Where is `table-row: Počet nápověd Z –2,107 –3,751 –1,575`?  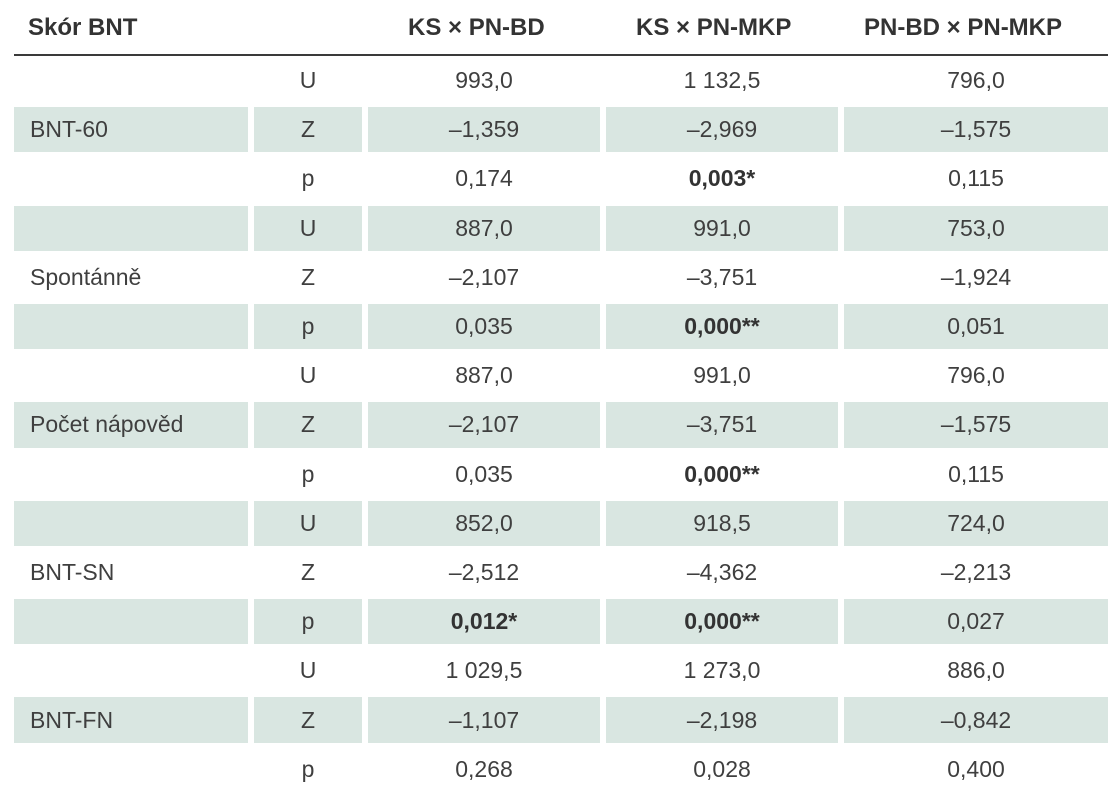 table-row: Počet nápověd Z –2,107 –3,751 –1,575 is located at coordinates (561, 424).